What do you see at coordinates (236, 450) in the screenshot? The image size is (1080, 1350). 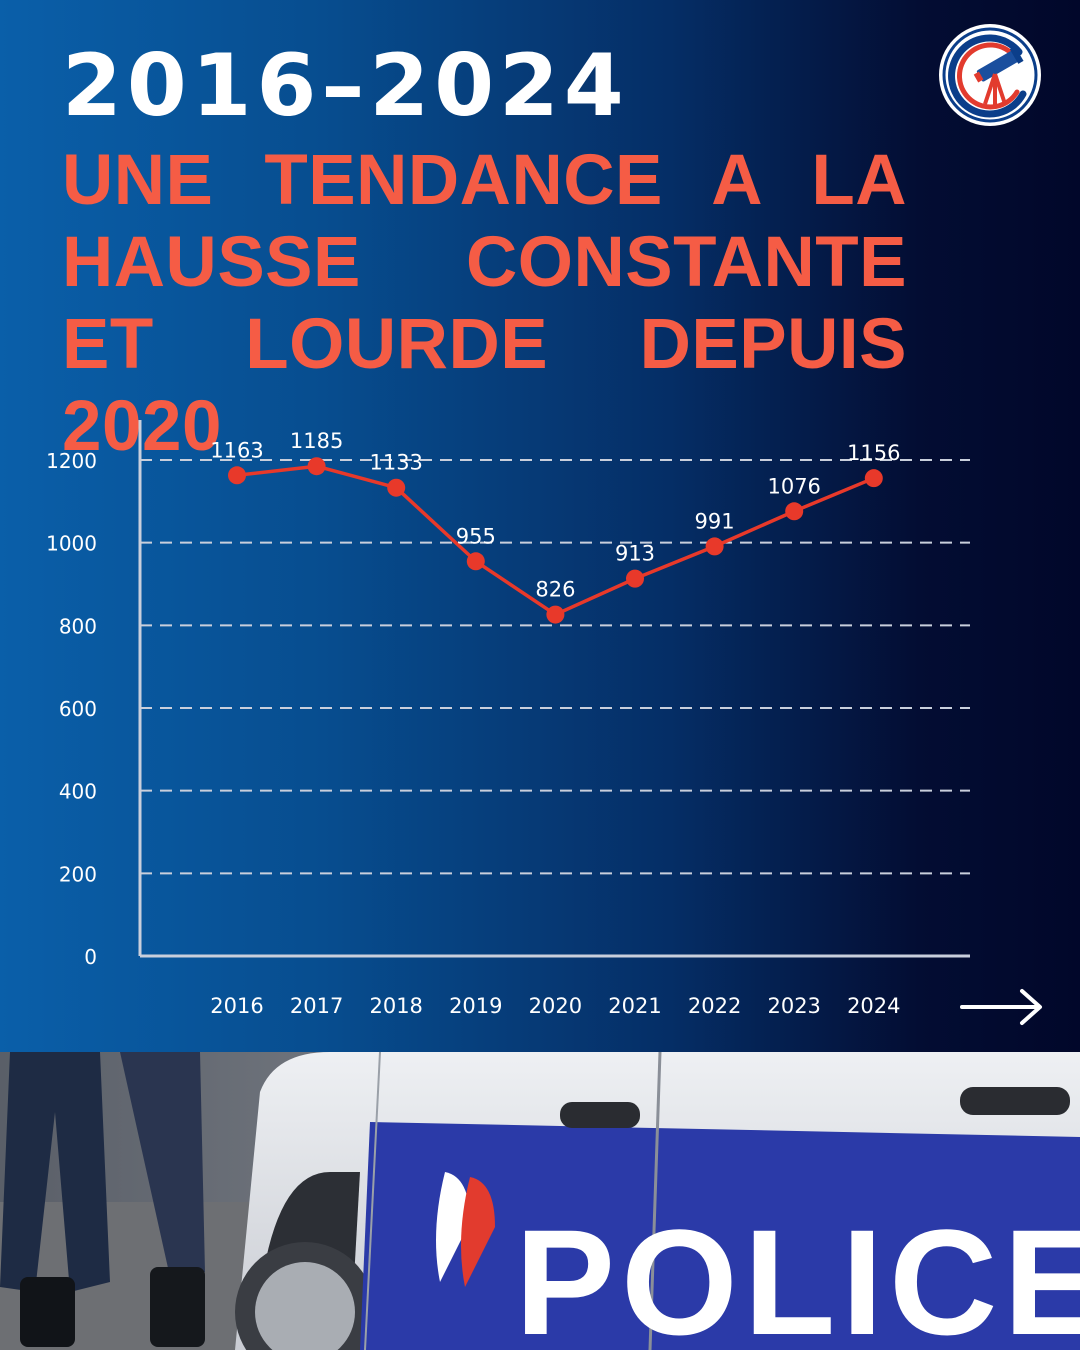 I see `data-label: 1163` at bounding box center [236, 450].